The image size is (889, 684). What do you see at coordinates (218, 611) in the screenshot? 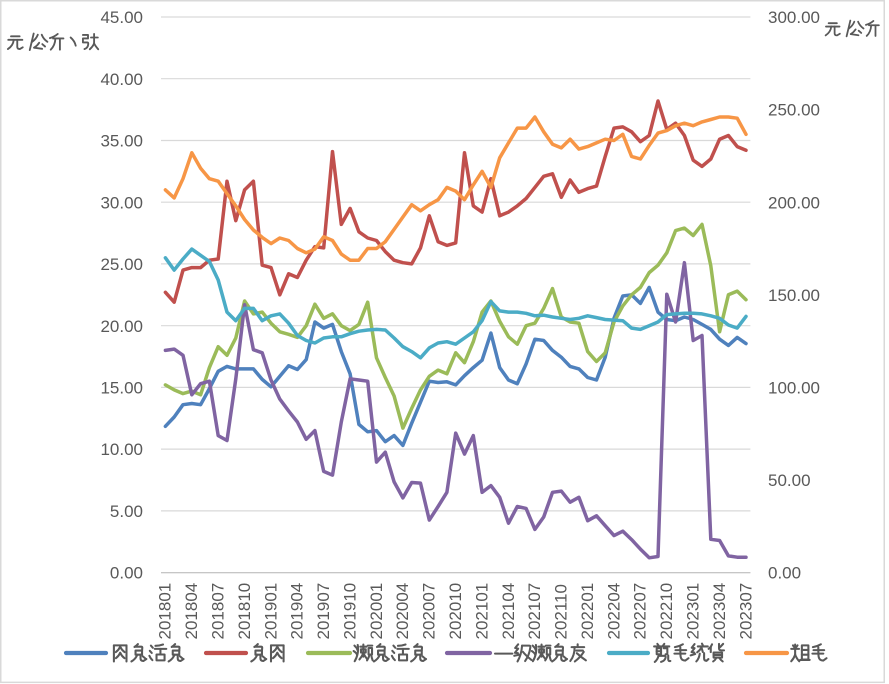
I see `svg-text: 201807` at bounding box center [218, 611].